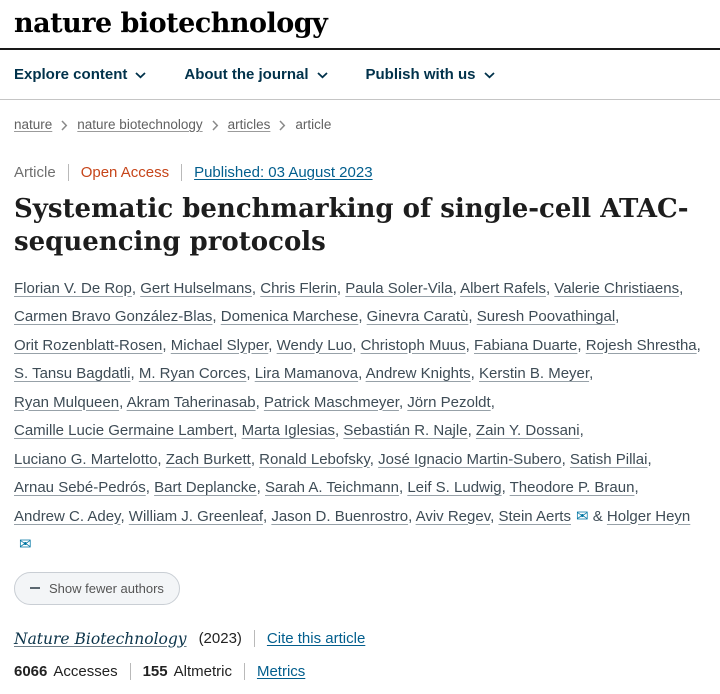  I want to click on nav-explore-content-label: Explore content, so click(71, 74).